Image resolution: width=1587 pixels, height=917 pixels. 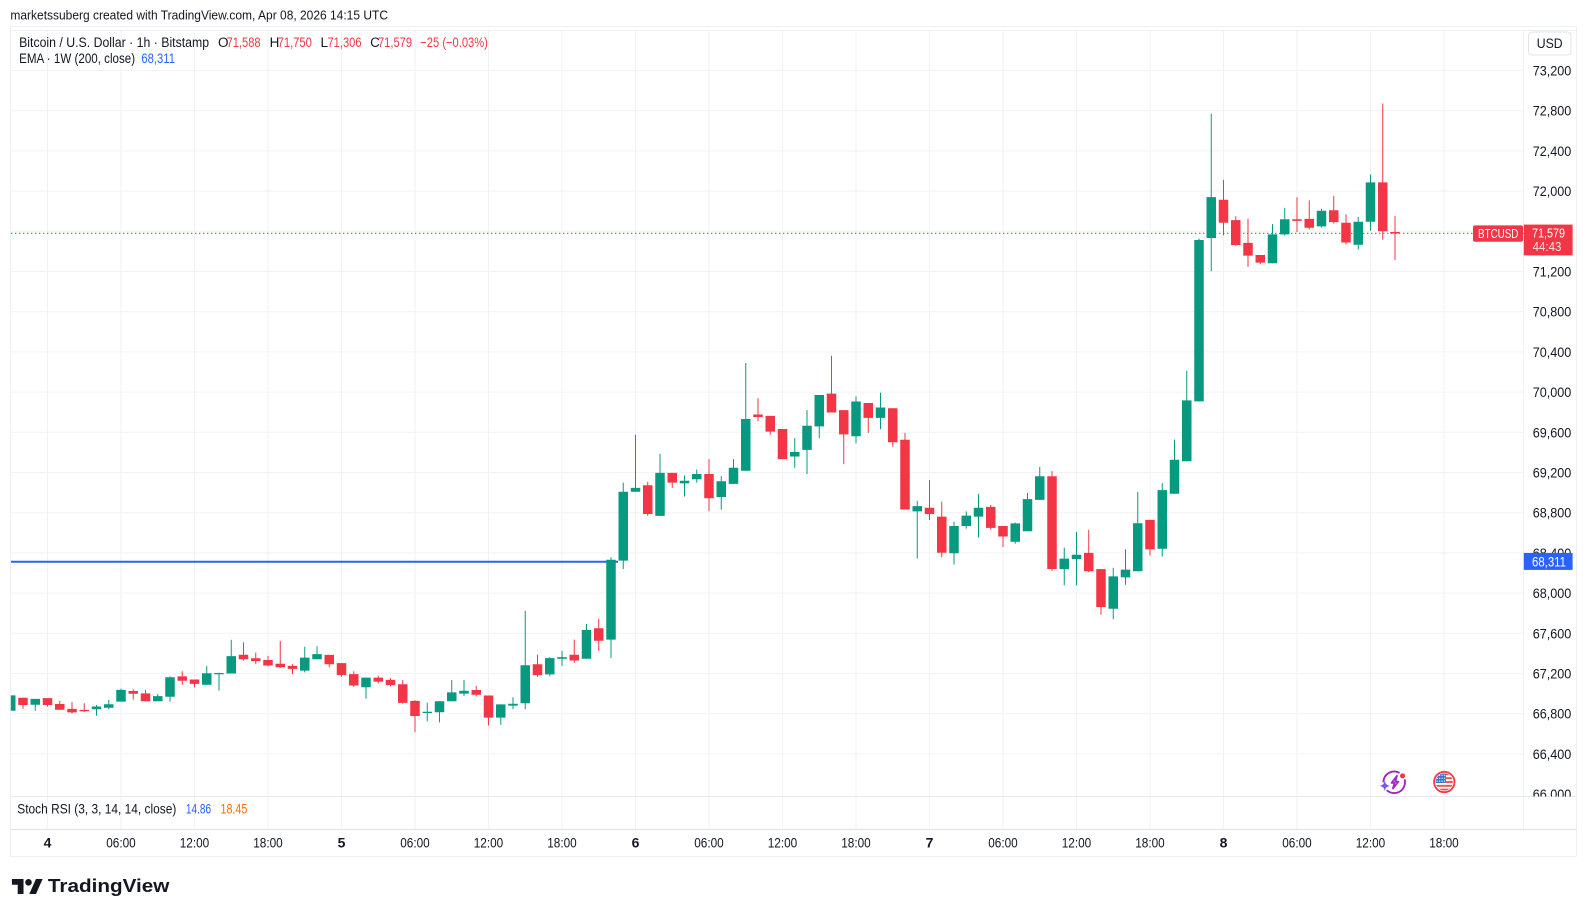 I want to click on svg-text: 70,800, so click(x=1552, y=312).